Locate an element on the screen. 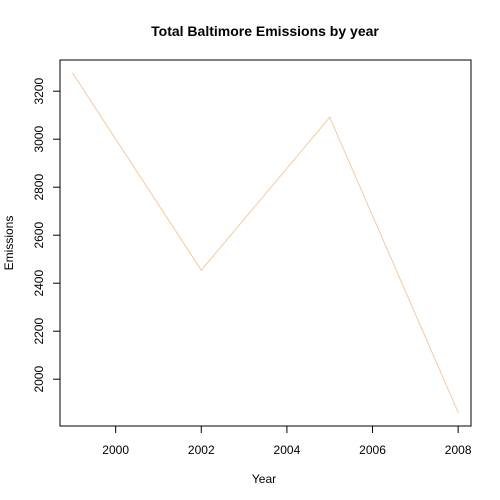 The height and width of the screenshot is (500, 500). x-axis-label: Year is located at coordinates (264, 479).